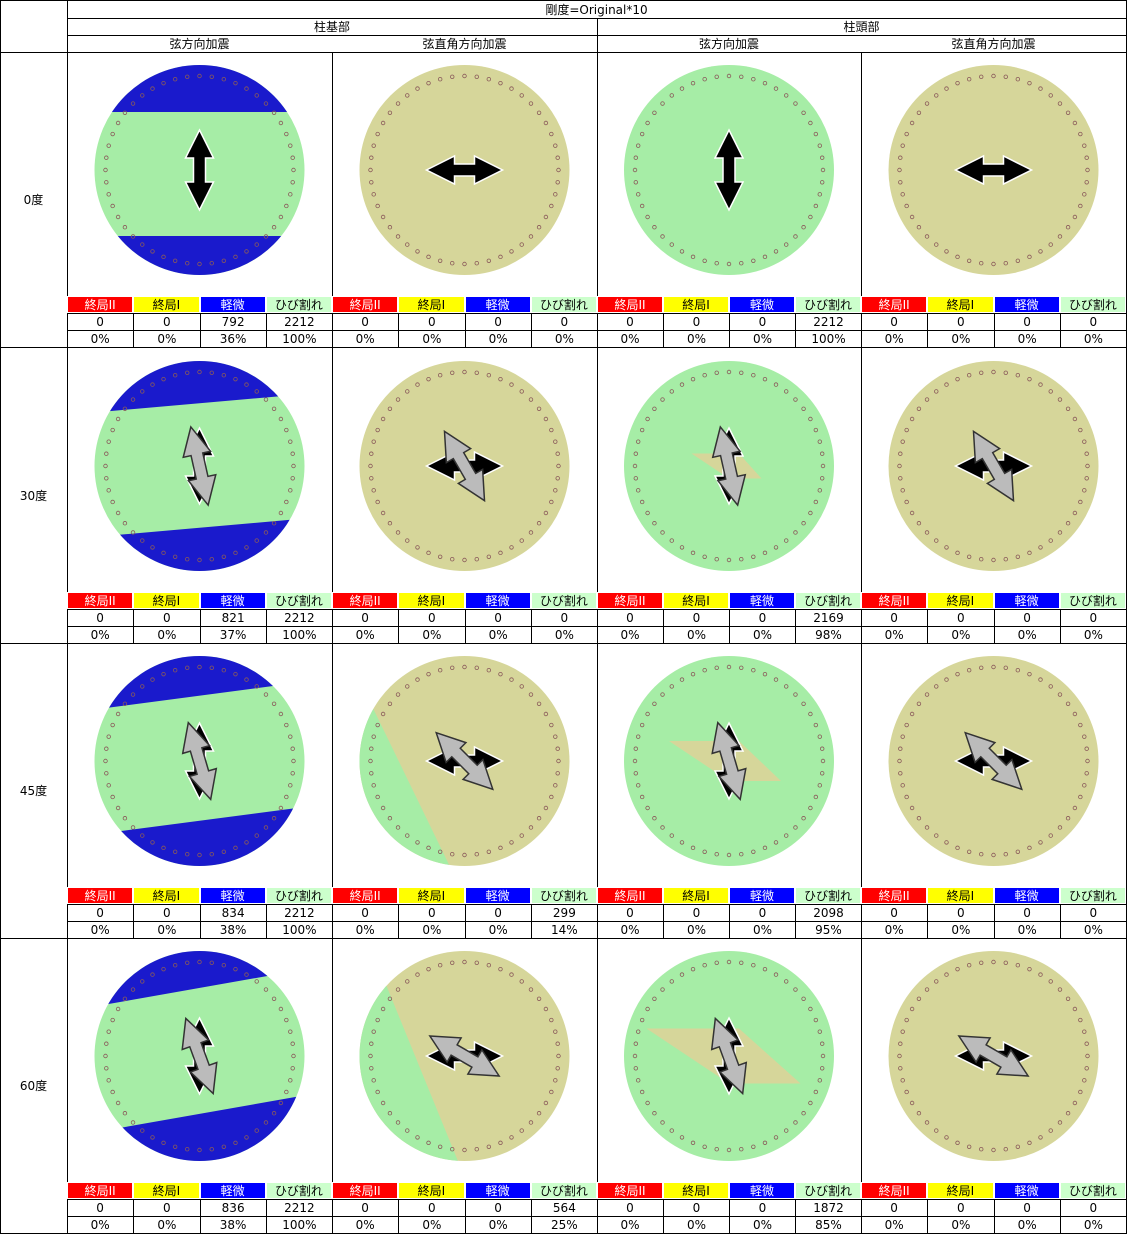 This screenshot has width=1127, height=1237. What do you see at coordinates (960, 600) in the screenshot?
I see `legend-label: 終局I` at bounding box center [960, 600].